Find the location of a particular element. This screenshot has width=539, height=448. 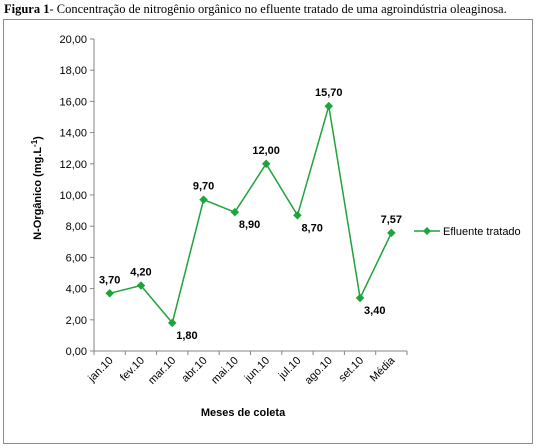

x-tick-label: Média is located at coordinates (383, 369).